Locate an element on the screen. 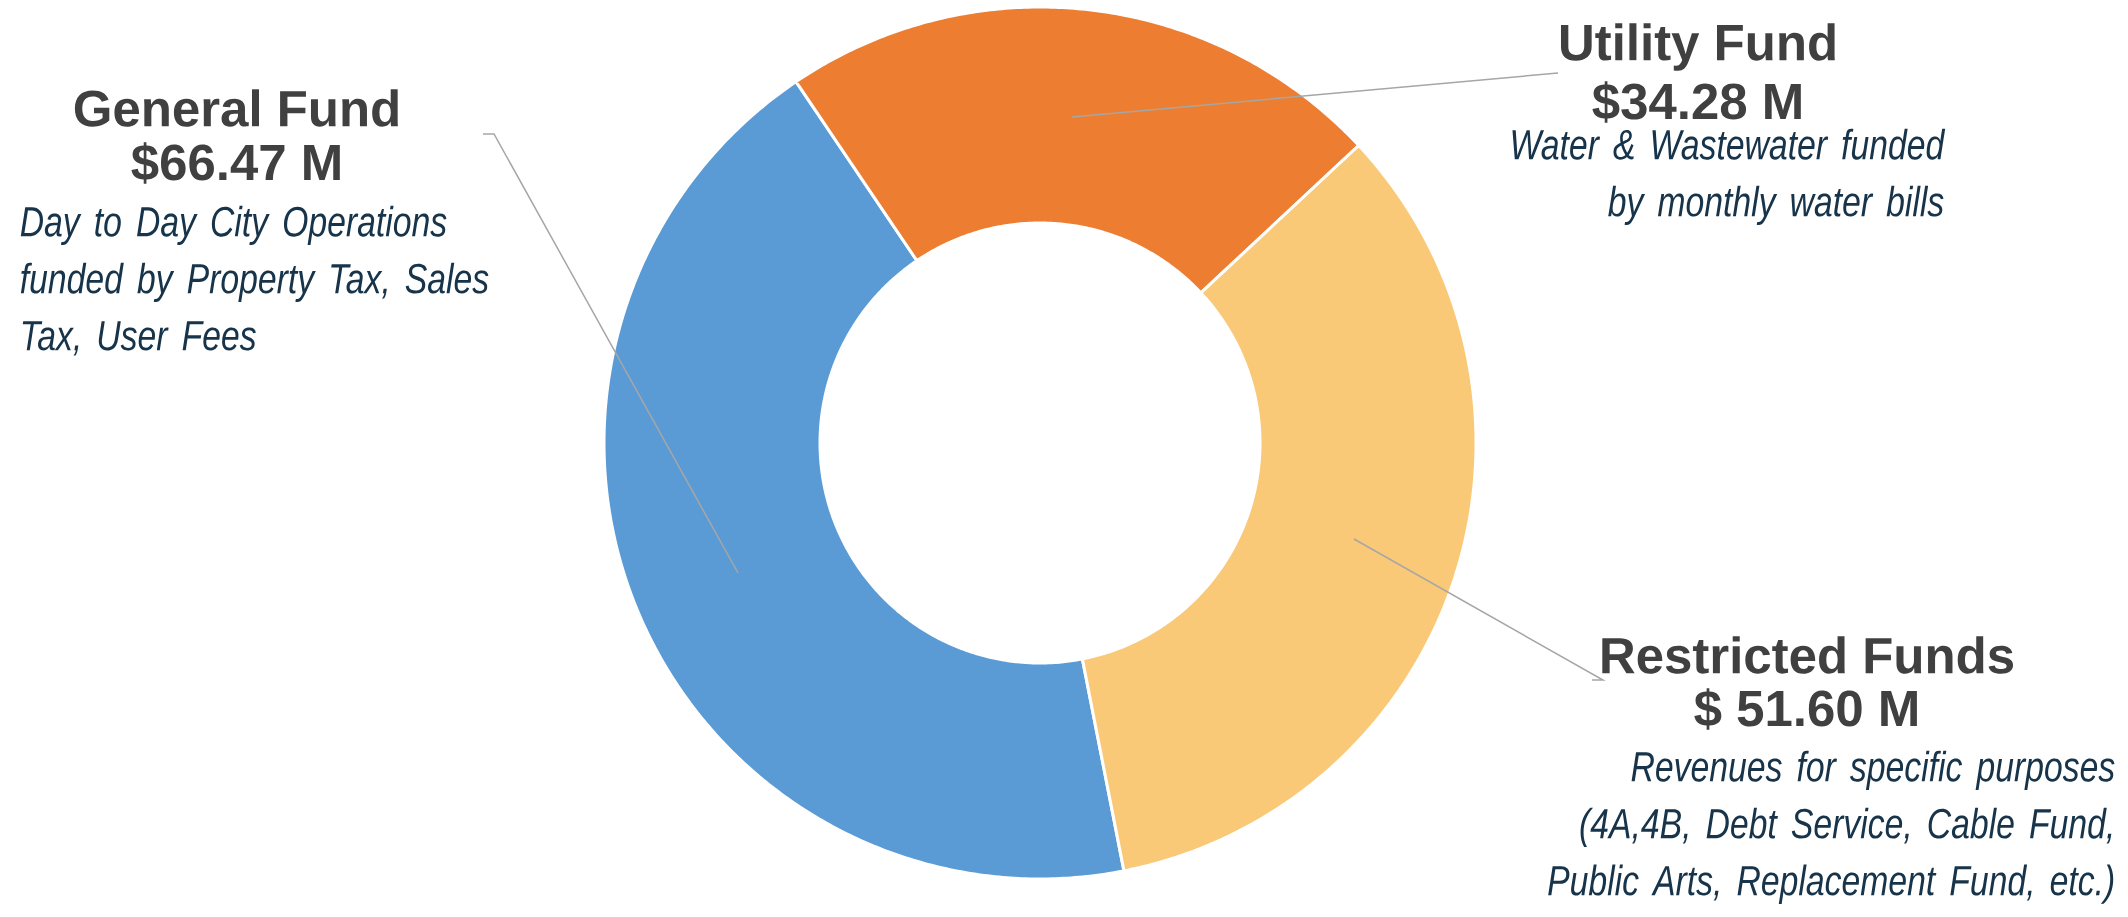 The width and height of the screenshot is (2128, 917). data-label: $ 51.60 M is located at coordinates (1805, 709).